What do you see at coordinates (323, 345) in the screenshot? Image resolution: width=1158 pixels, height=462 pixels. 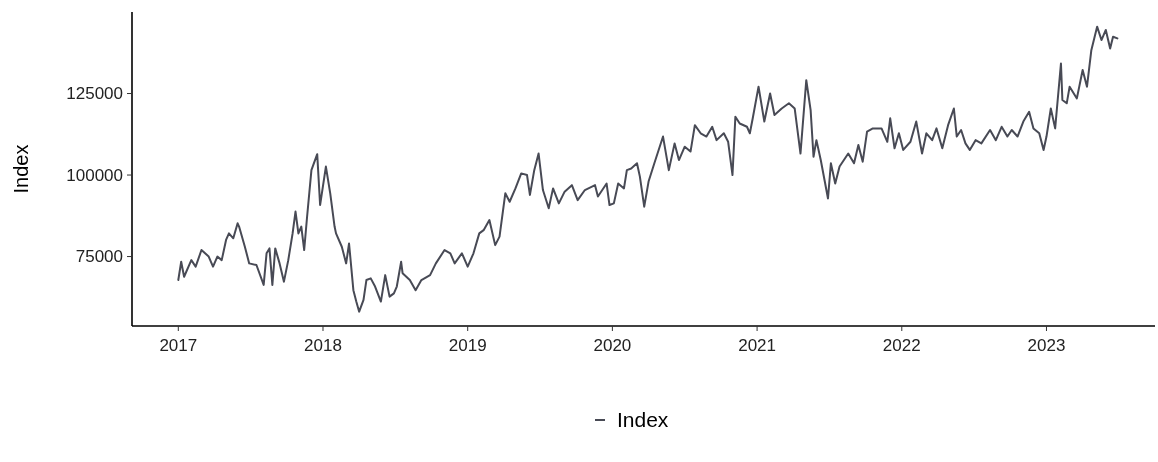 I see `x-tick-label: 2018` at bounding box center [323, 345].